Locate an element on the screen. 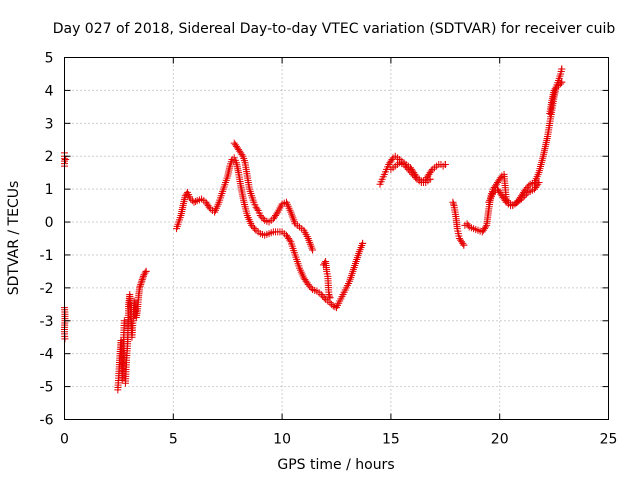 The width and height of the screenshot is (640, 480). x-axis-label: GPS time / hours is located at coordinates (335, 465).